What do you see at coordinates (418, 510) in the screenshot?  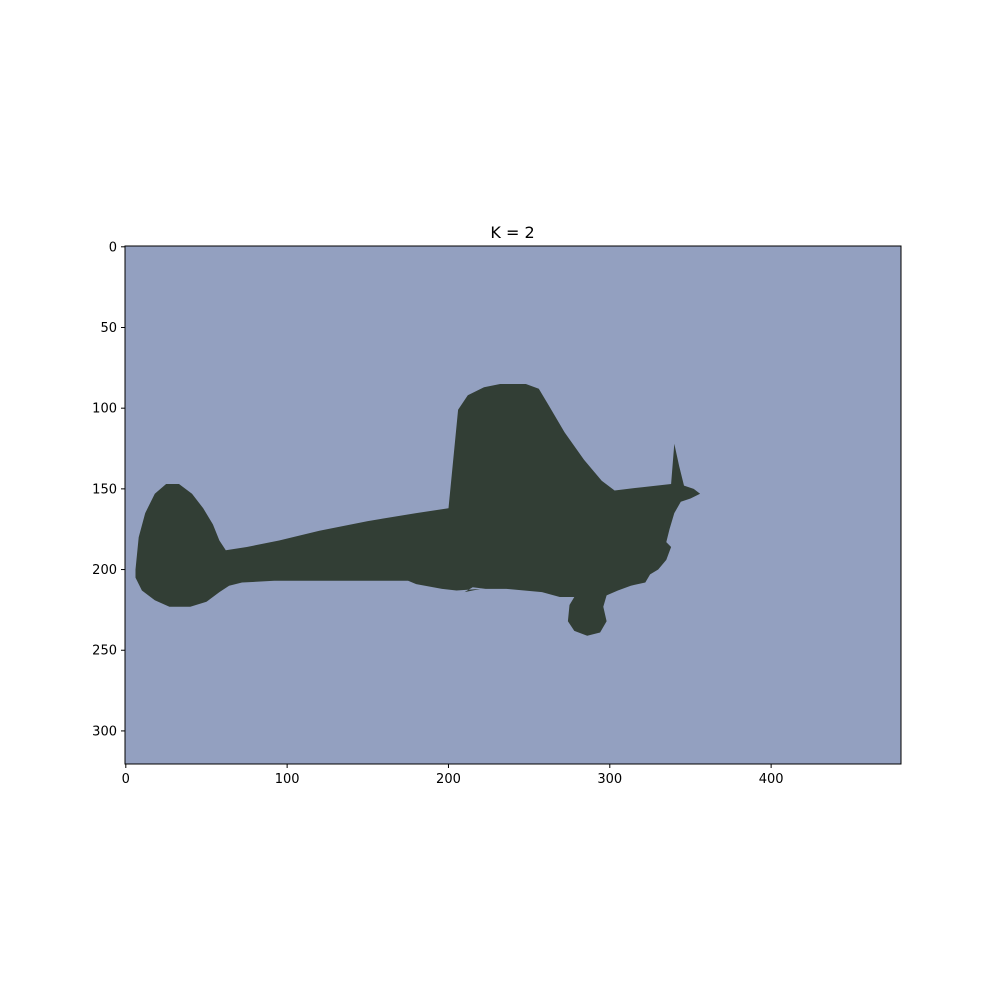 I see `airplane-cluster-region` at bounding box center [418, 510].